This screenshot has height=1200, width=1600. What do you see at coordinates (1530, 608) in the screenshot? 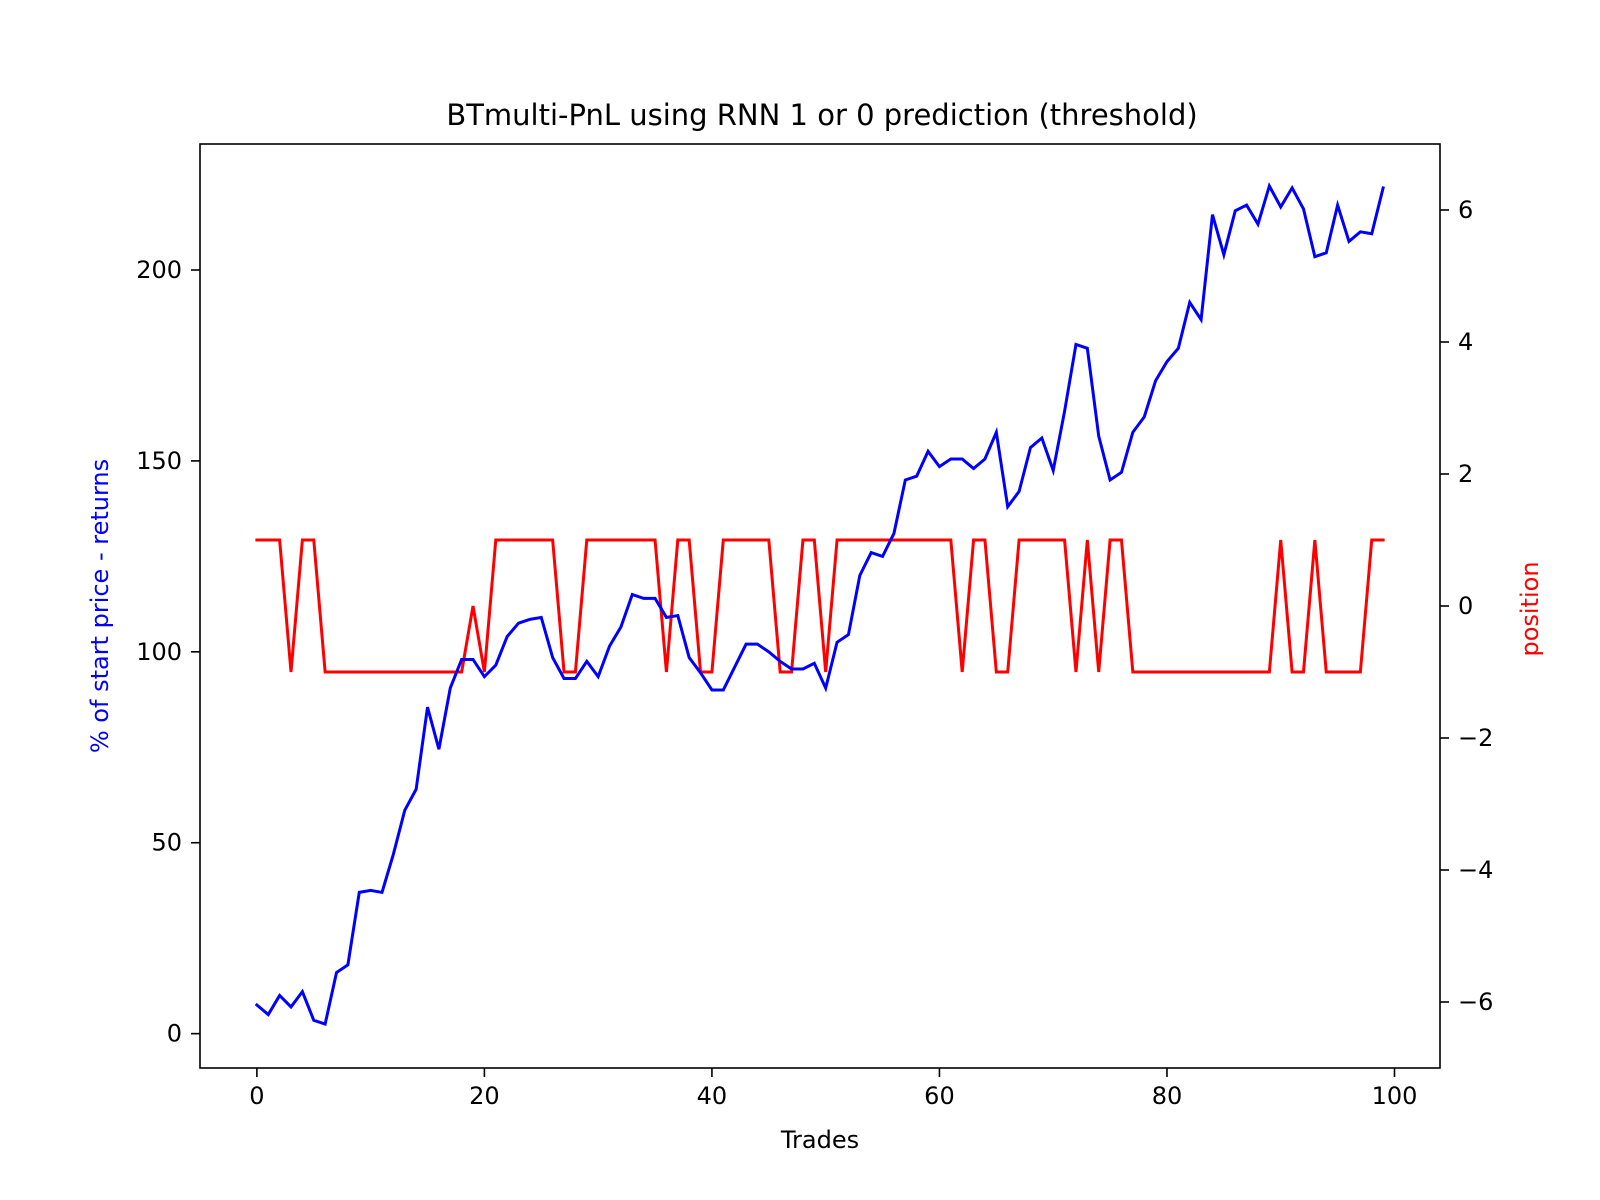
I see `y-axis-right-label: position` at bounding box center [1530, 608].